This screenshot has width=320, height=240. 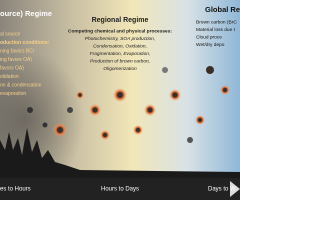 What do you see at coordinates (235, 189) in the screenshot?
I see `timeline-arrow` at bounding box center [235, 189].